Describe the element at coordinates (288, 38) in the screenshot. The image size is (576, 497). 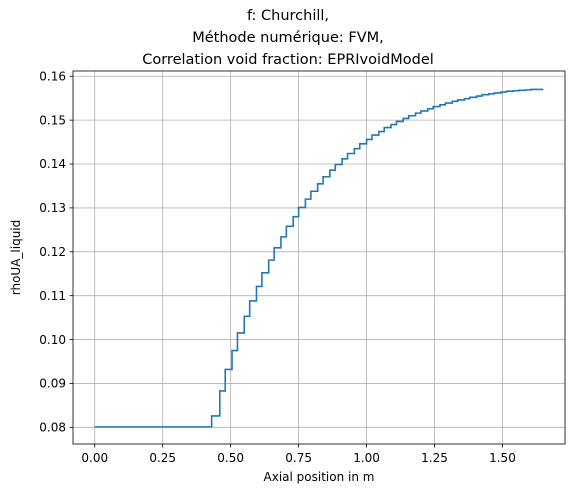
I see `chart-title-line-2: Méthode numérique: FVM,` at that location.